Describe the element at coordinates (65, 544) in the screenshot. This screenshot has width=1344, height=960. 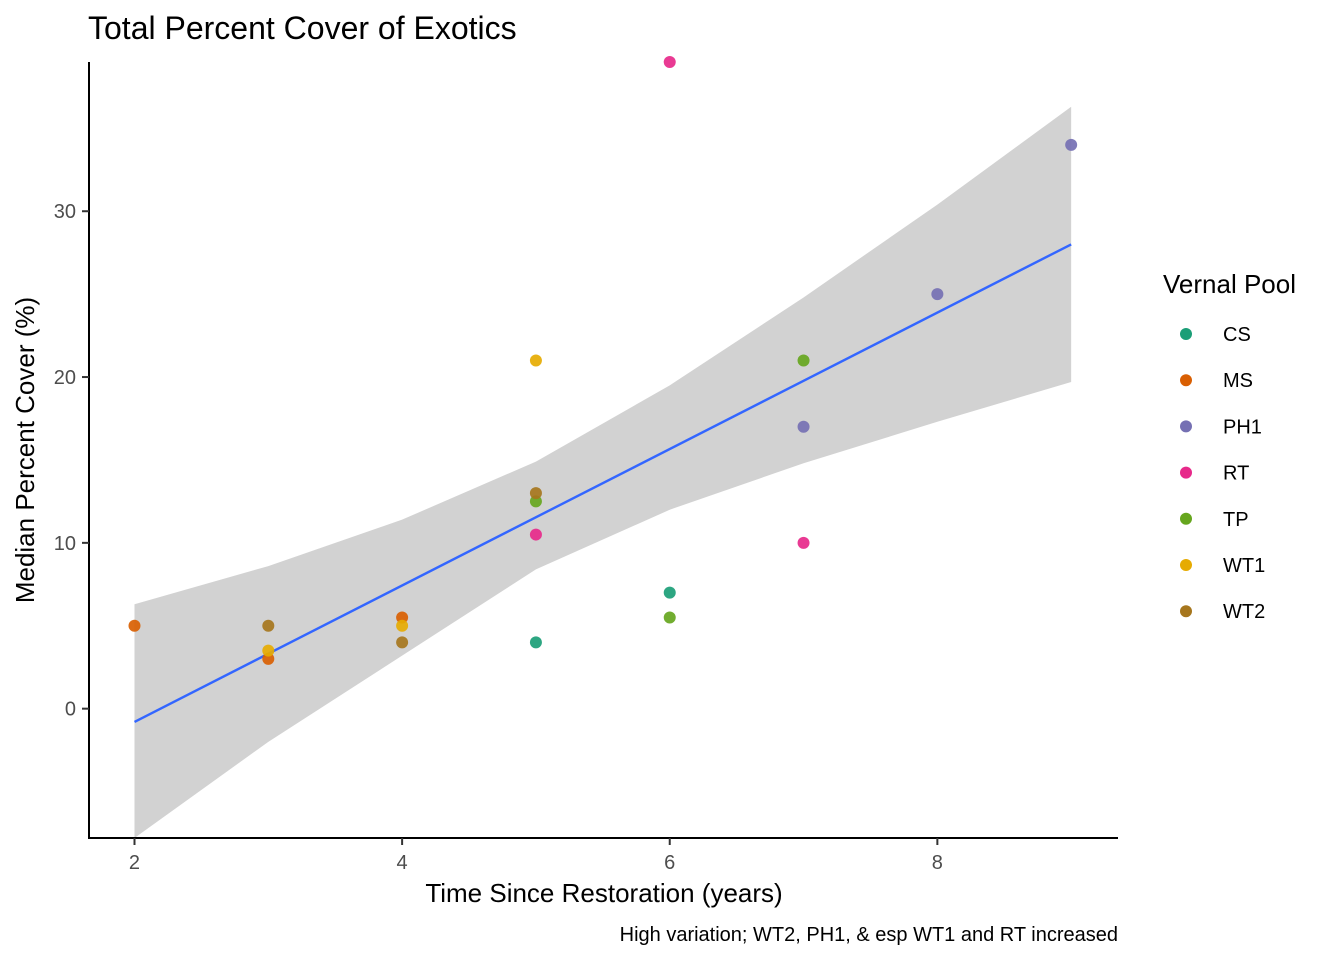
I see `y-tick-label: 10` at that location.